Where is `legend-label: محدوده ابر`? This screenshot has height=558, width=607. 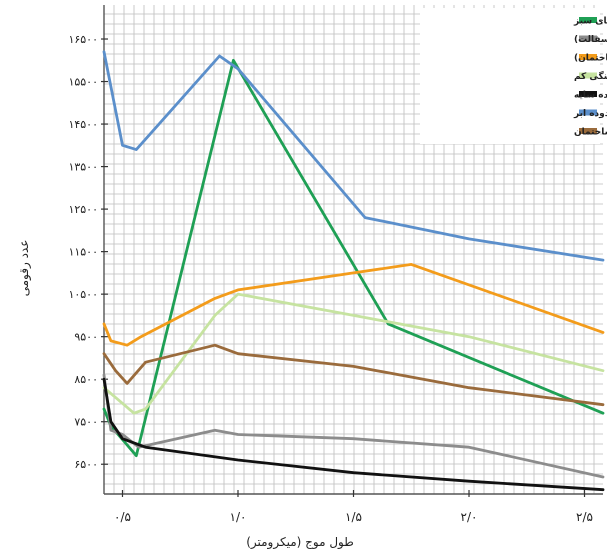
legend-label: محدوده ابر is located at coordinates (590, 114).